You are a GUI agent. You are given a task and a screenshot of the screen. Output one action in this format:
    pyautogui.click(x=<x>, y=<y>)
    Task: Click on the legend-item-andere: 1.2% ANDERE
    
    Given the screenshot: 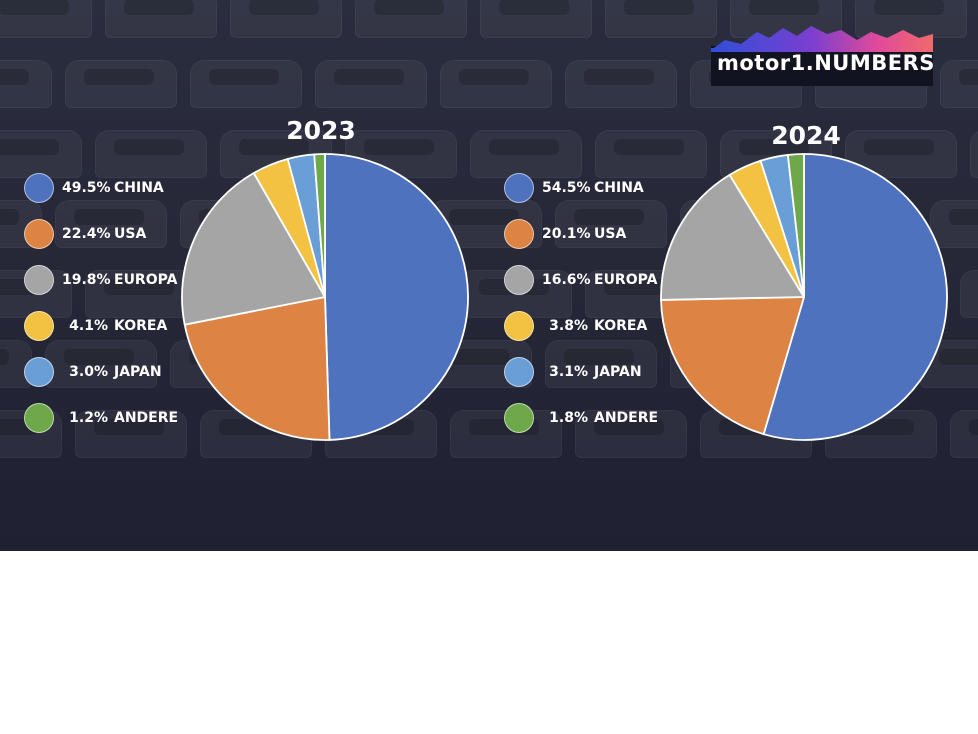 What is the action you would take?
    pyautogui.click(x=101, y=418)
    